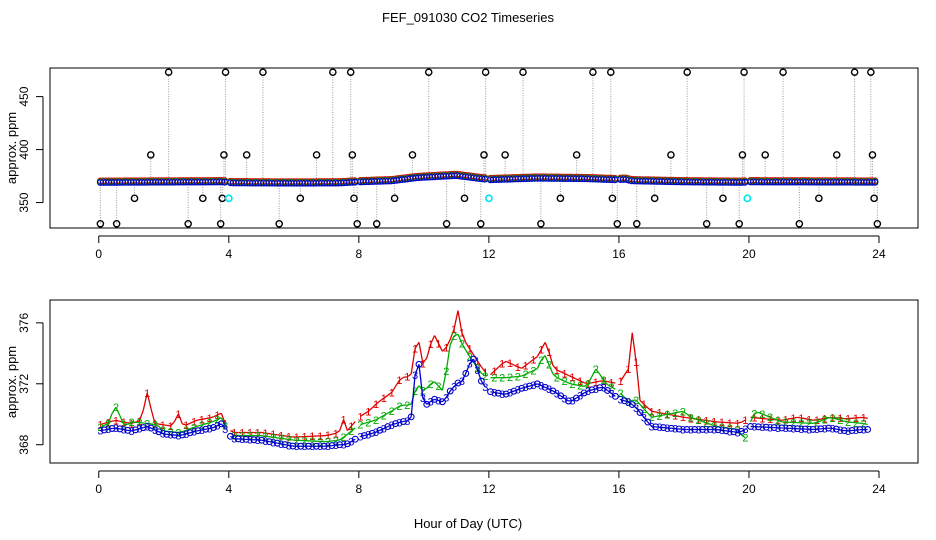 This screenshot has width=936, height=540. I want to click on top-cyan-point, so click(747, 198).